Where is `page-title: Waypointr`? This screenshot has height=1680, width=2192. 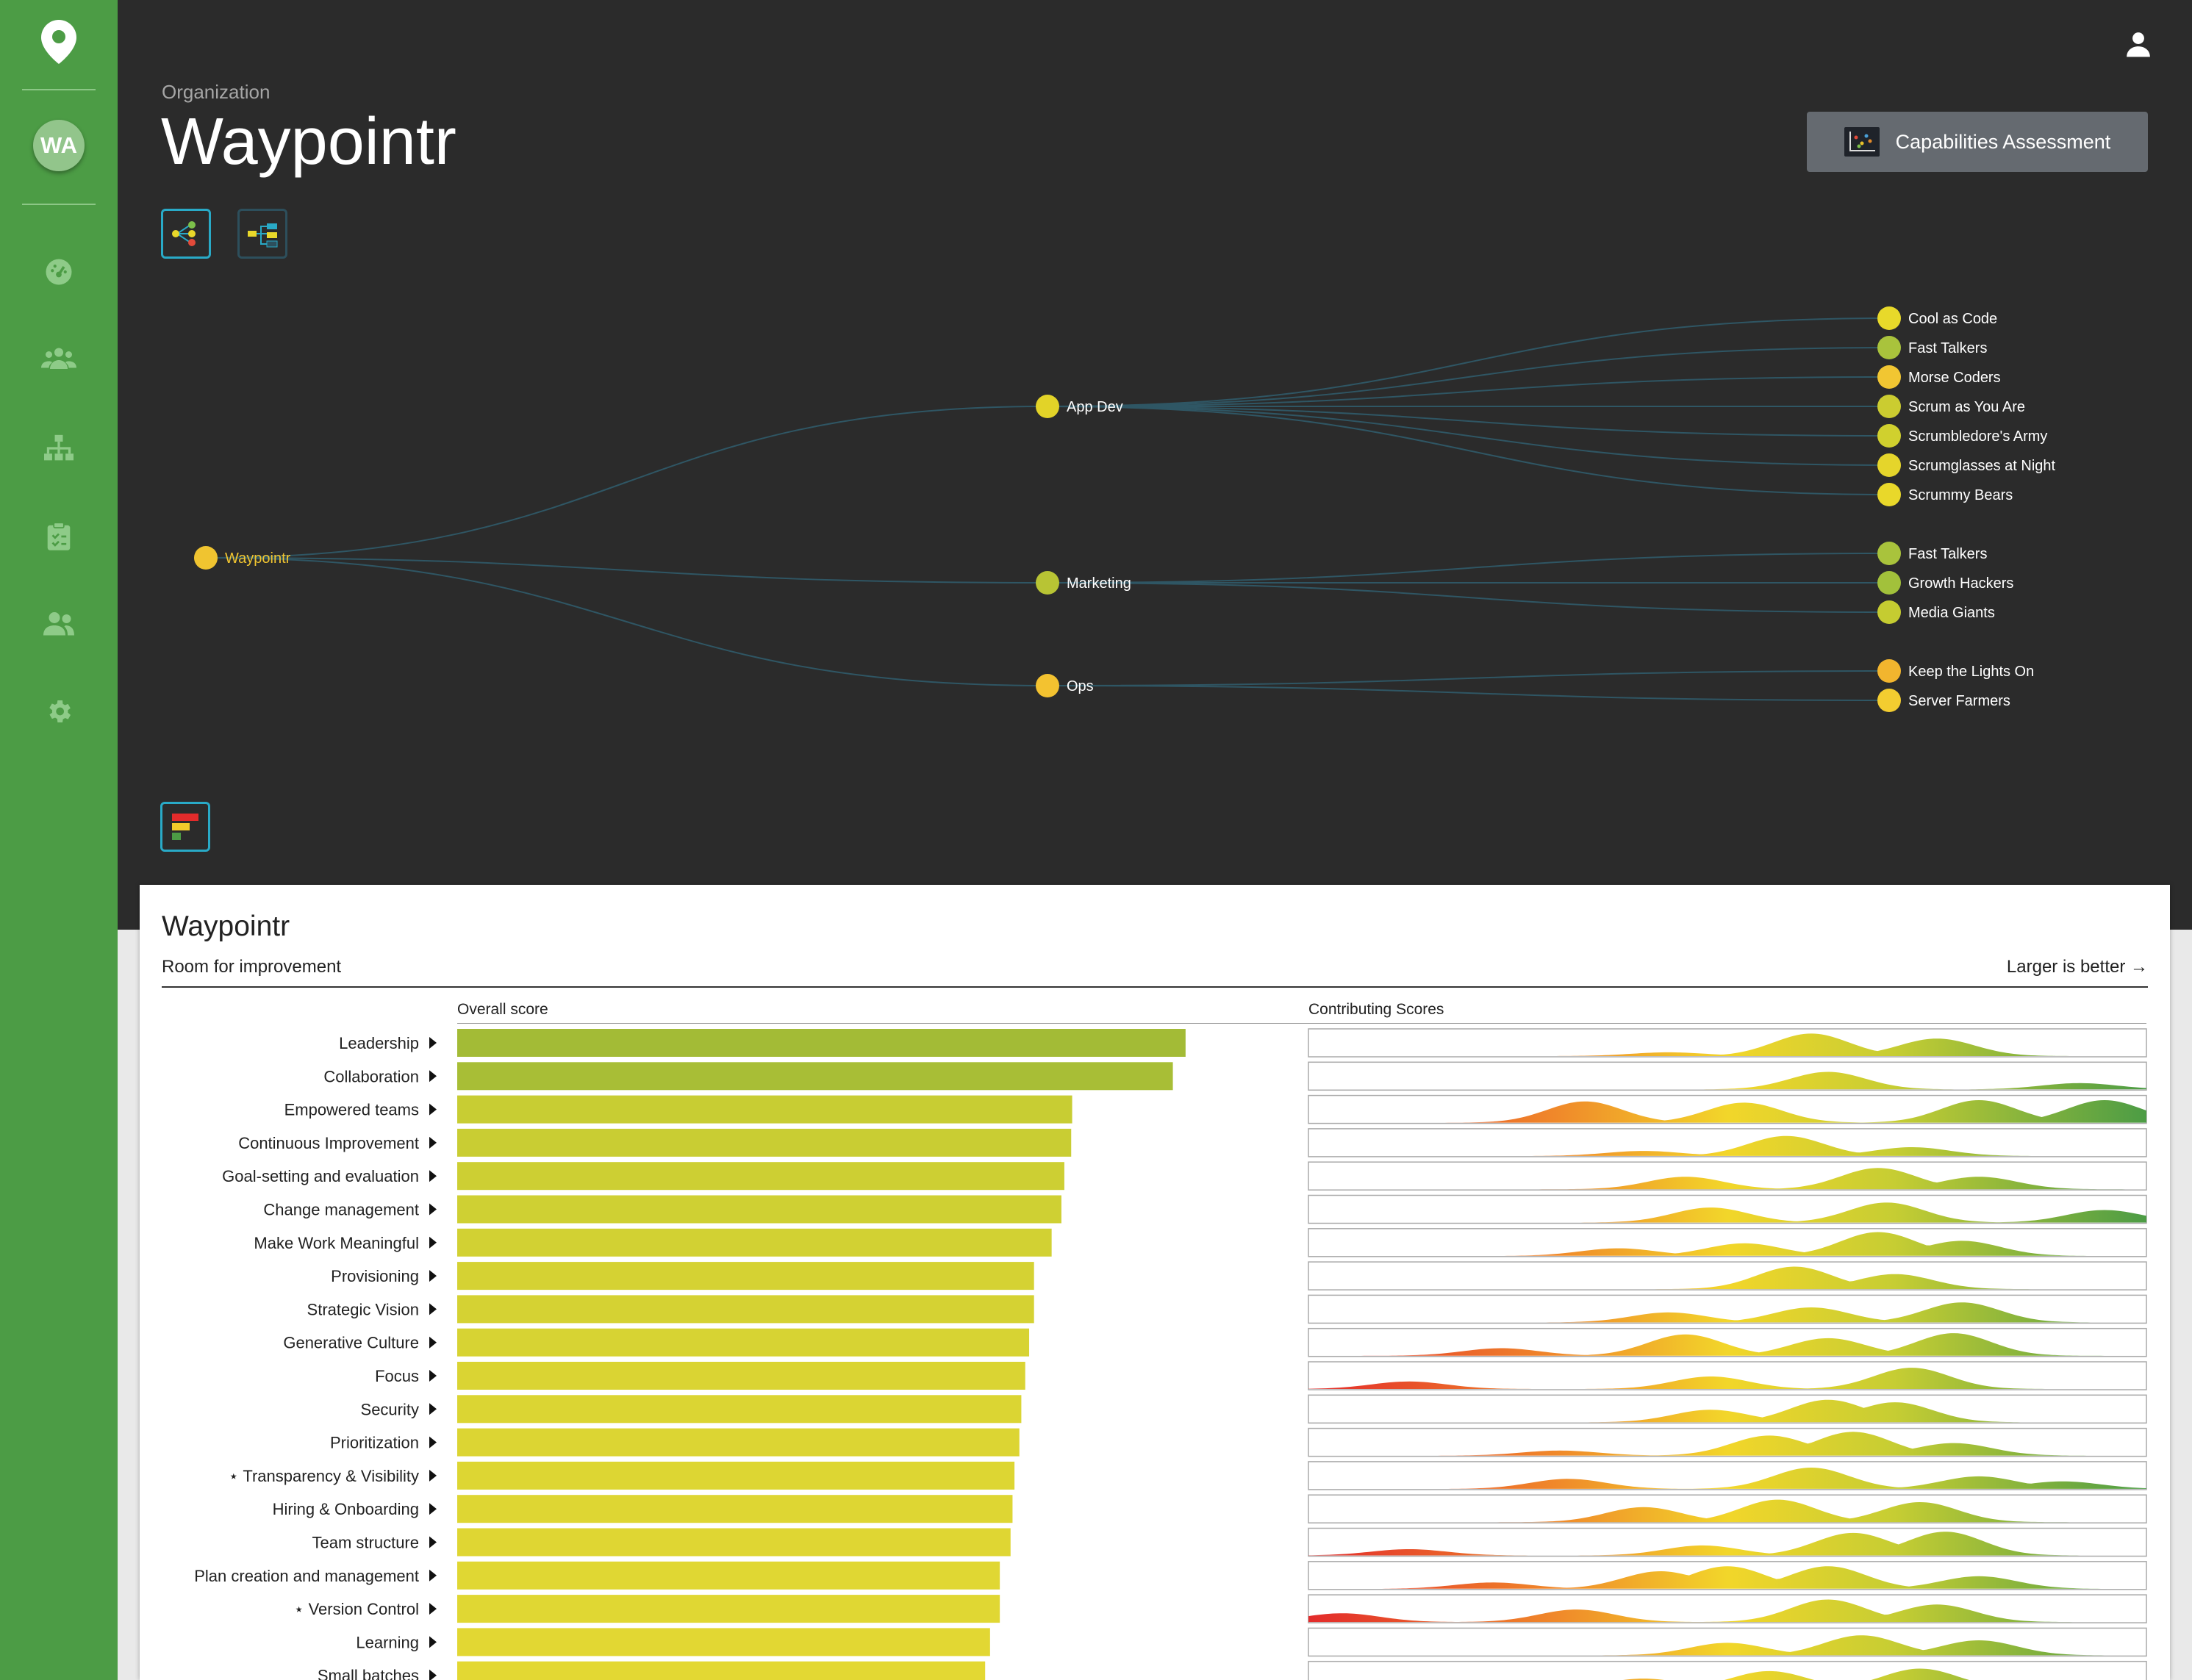
page-title: Waypointr is located at coordinates (308, 142).